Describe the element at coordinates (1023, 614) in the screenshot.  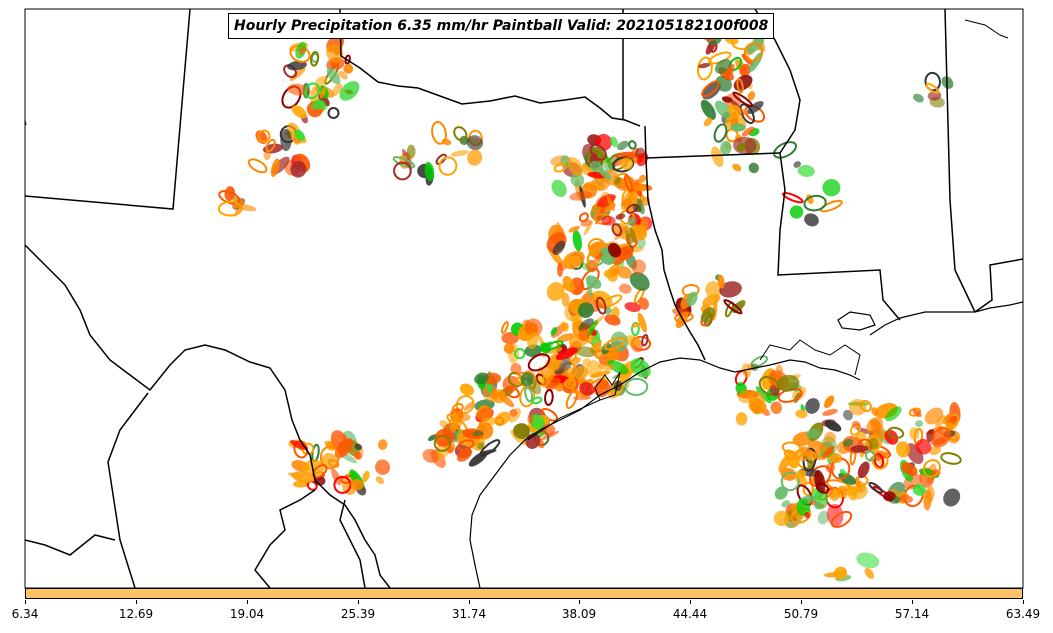
I see `colorbar-tick-label: 63.49` at that location.